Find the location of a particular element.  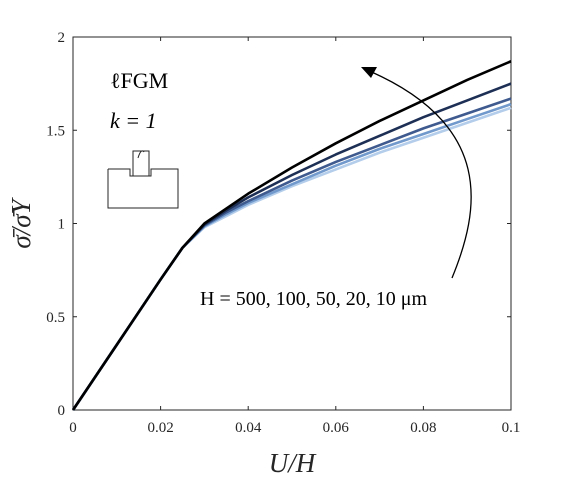

x-tick-label: 0.04 is located at coordinates (248, 428).